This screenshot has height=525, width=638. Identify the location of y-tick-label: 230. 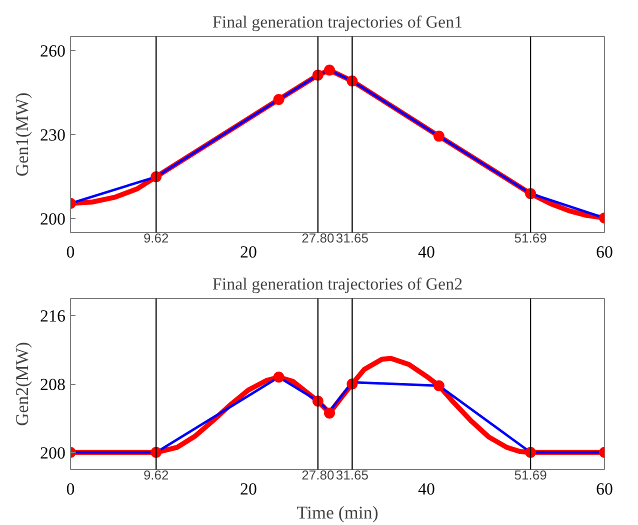
(53, 135).